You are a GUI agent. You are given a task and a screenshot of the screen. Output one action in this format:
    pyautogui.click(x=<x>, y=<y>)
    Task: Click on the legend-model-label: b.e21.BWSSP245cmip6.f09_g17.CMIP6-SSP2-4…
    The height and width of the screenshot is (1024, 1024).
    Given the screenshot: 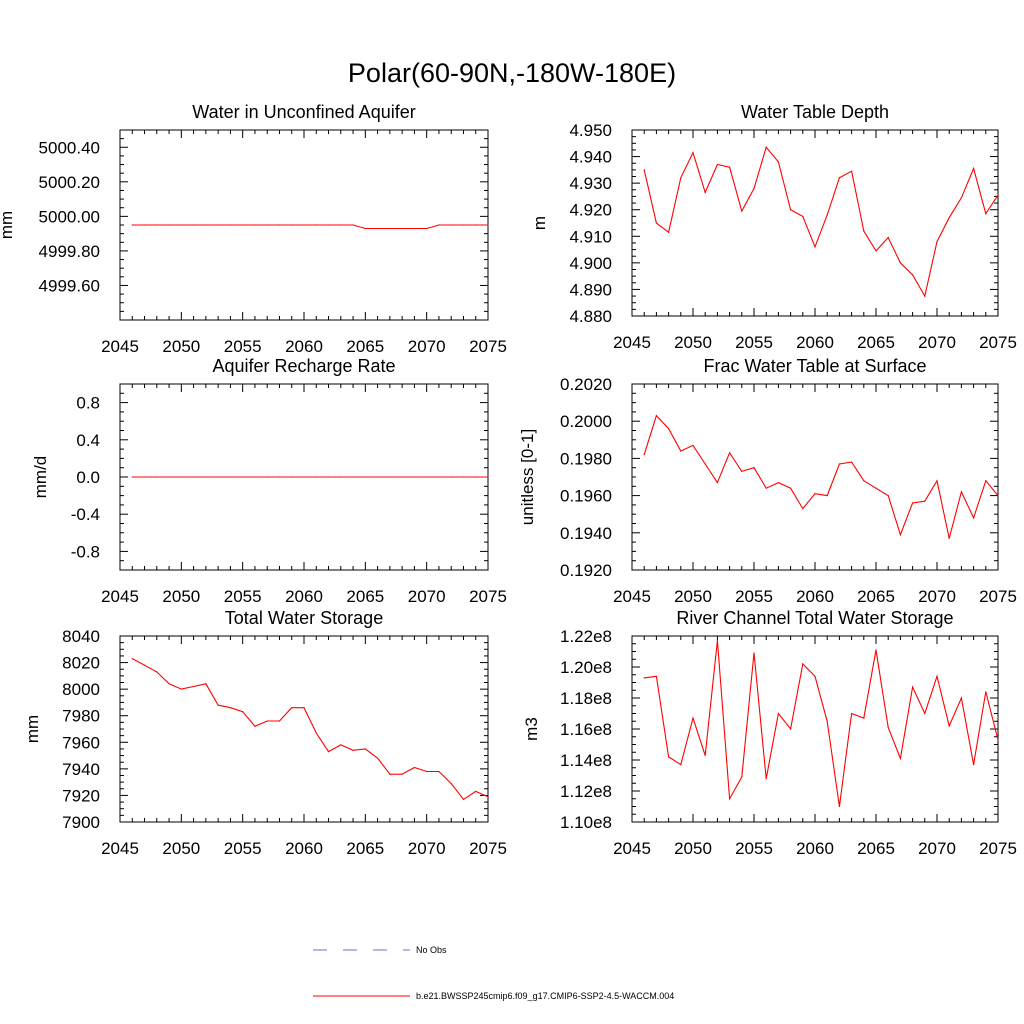 What is the action you would take?
    pyautogui.click(x=545, y=996)
    